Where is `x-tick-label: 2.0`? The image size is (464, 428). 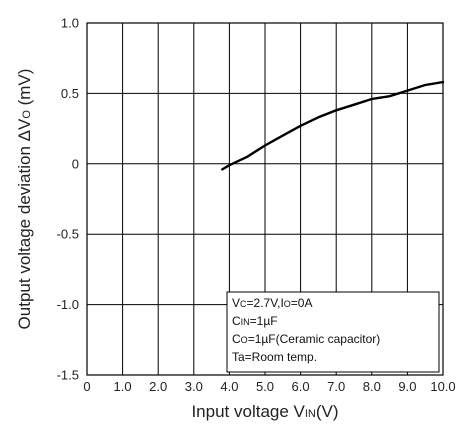 x-tick-label: 2.0 is located at coordinates (158, 386).